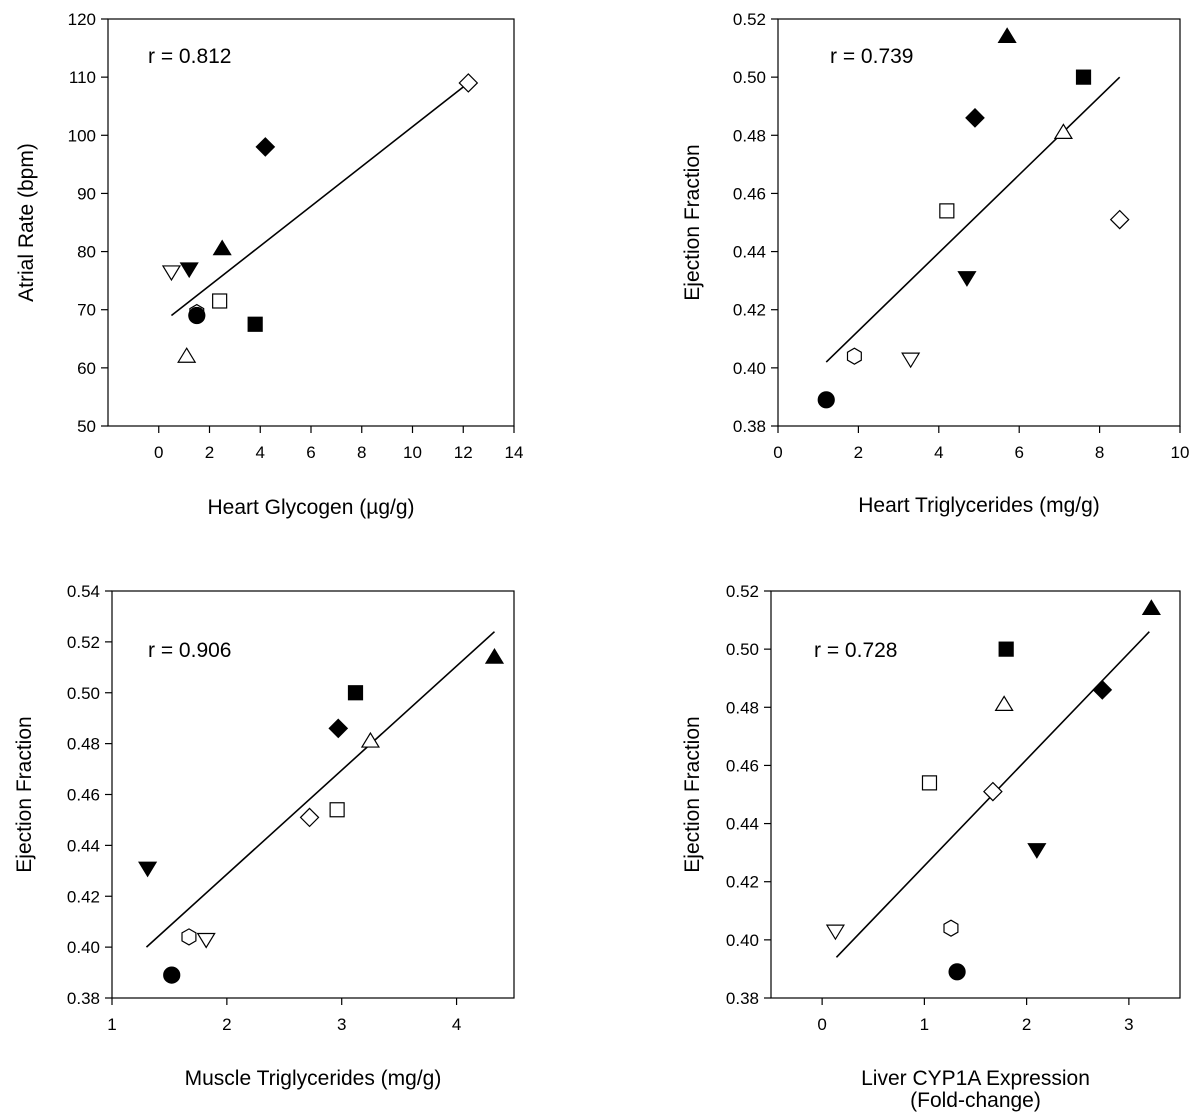  What do you see at coordinates (86, 426) in the screenshot?
I see `y-tick-label: 50` at bounding box center [86, 426].